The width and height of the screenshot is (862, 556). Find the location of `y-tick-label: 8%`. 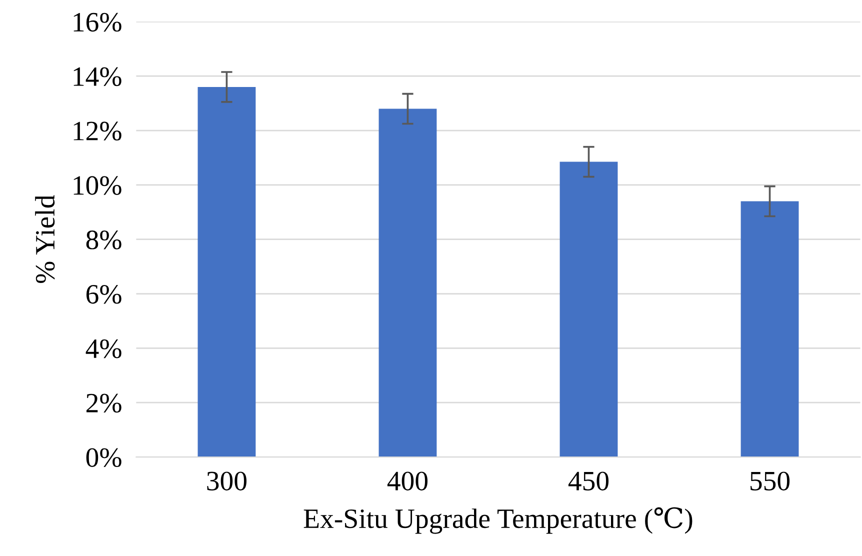

y-tick-label: 8% is located at coordinates (104, 240).